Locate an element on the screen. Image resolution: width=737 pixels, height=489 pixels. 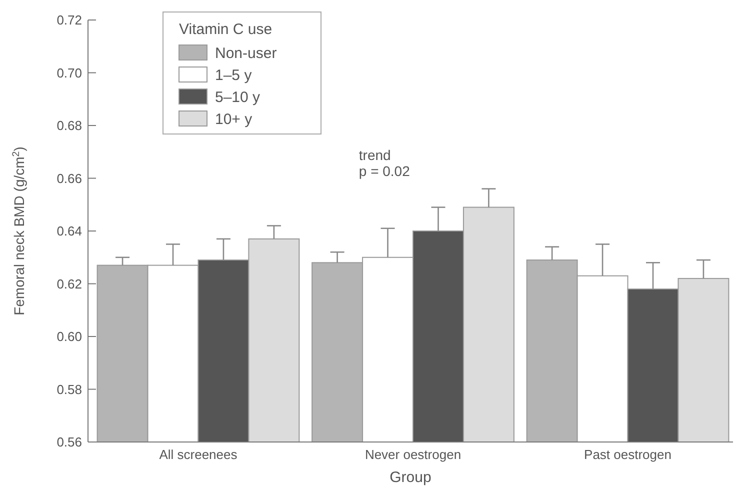
x-axis-title: Group is located at coordinates (411, 477).